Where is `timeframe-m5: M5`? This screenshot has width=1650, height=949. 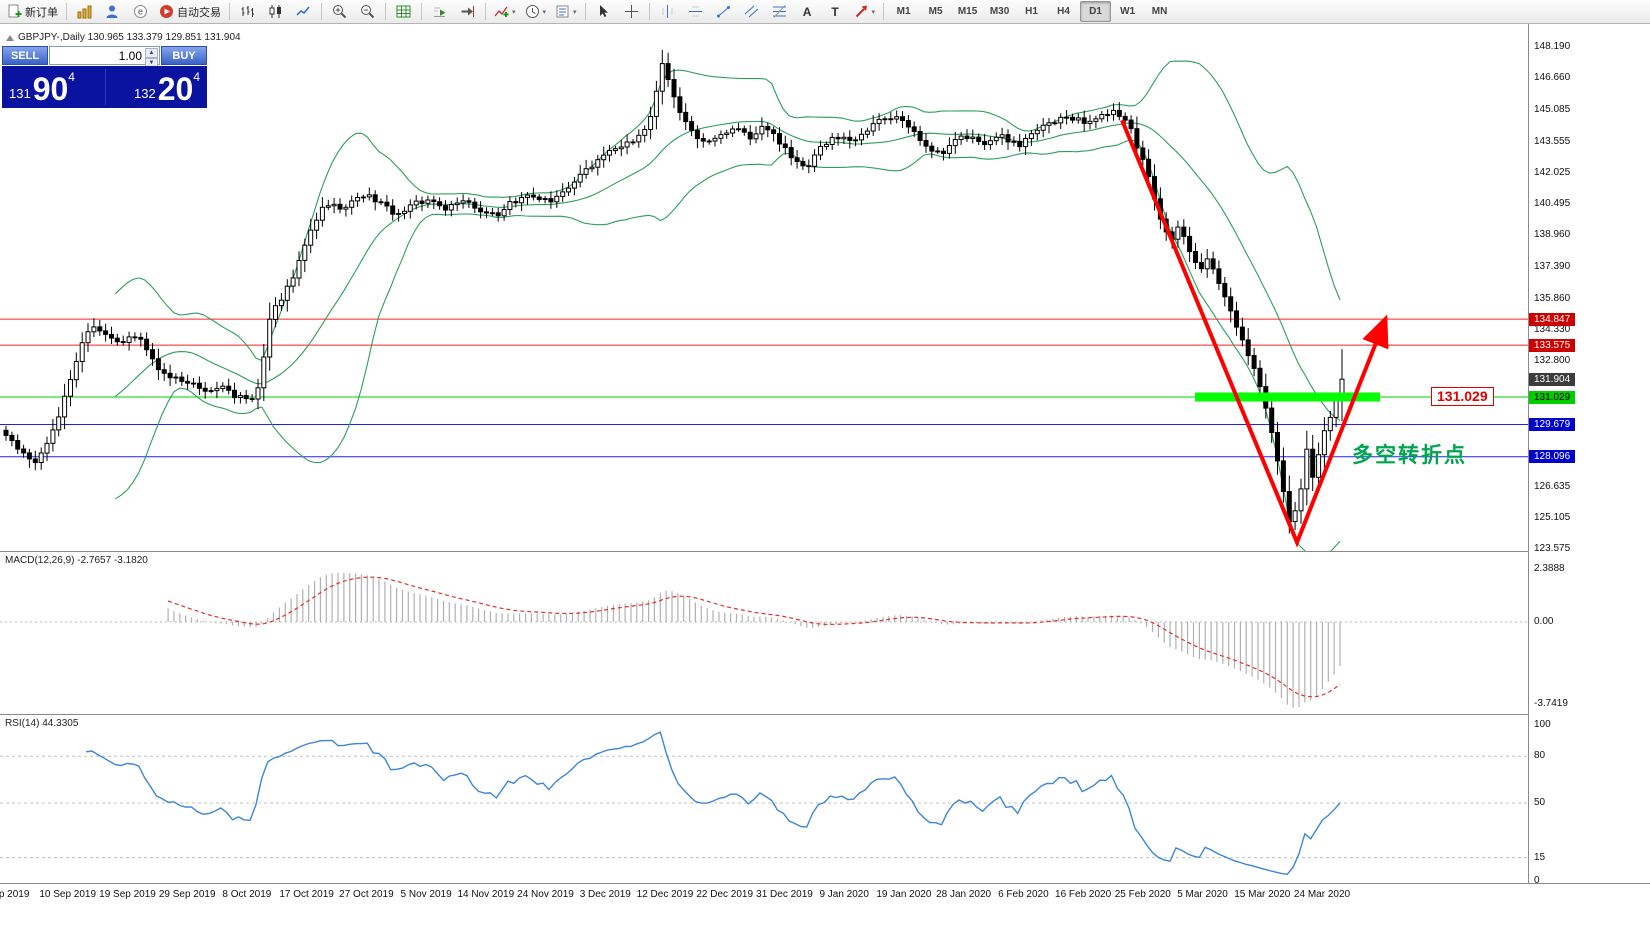 timeframe-m5: M5 is located at coordinates (935, 11).